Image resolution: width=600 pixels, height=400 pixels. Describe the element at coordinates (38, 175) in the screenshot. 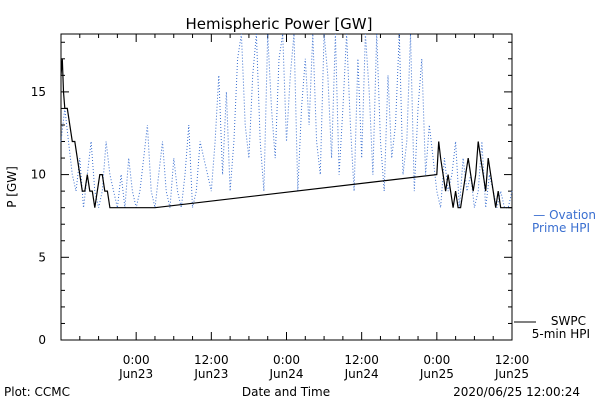

I see `y-tick-label: 10` at that location.